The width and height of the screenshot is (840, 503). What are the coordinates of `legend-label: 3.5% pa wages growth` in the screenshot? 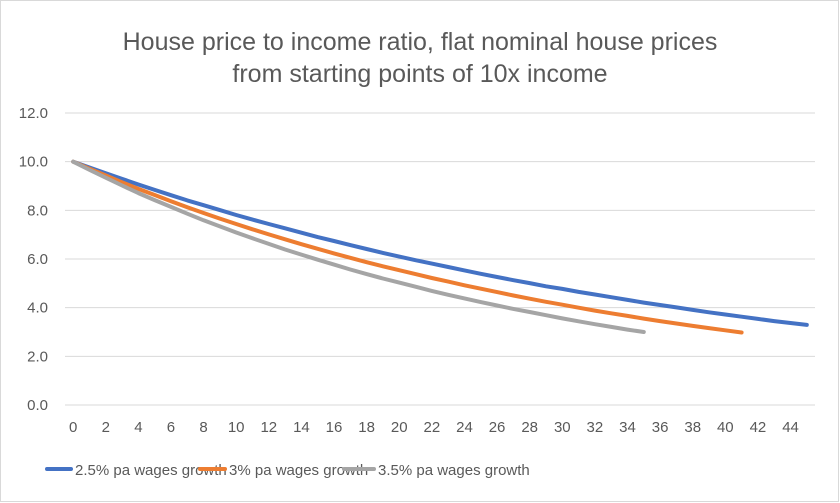 It's located at (454, 470).